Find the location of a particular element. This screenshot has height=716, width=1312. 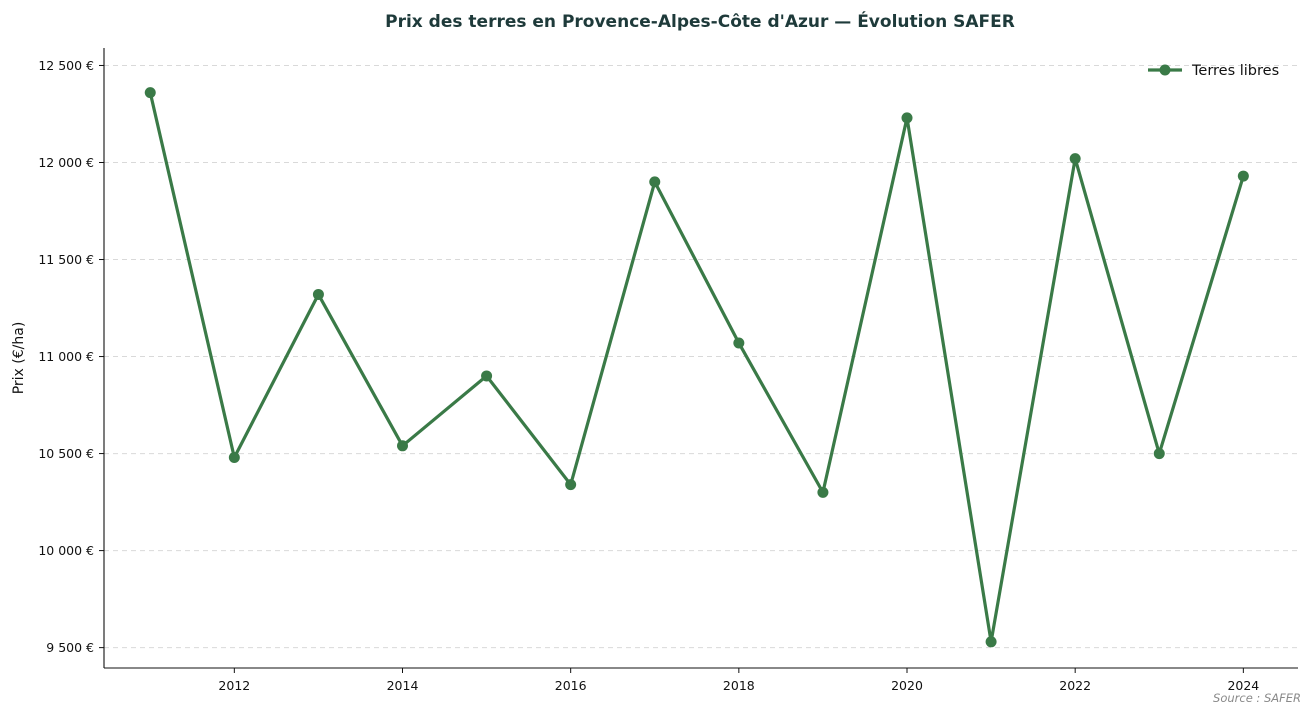

data-point-2019 is located at coordinates (823, 492).